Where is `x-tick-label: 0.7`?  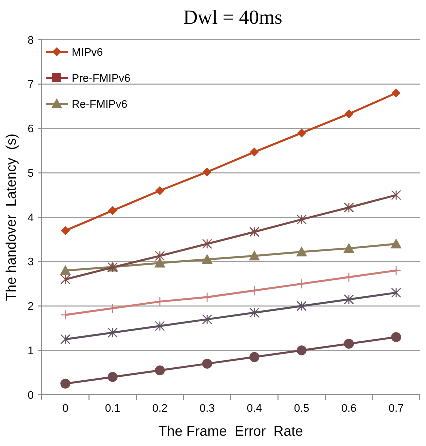 x-tick-label: 0.7 is located at coordinates (396, 409).